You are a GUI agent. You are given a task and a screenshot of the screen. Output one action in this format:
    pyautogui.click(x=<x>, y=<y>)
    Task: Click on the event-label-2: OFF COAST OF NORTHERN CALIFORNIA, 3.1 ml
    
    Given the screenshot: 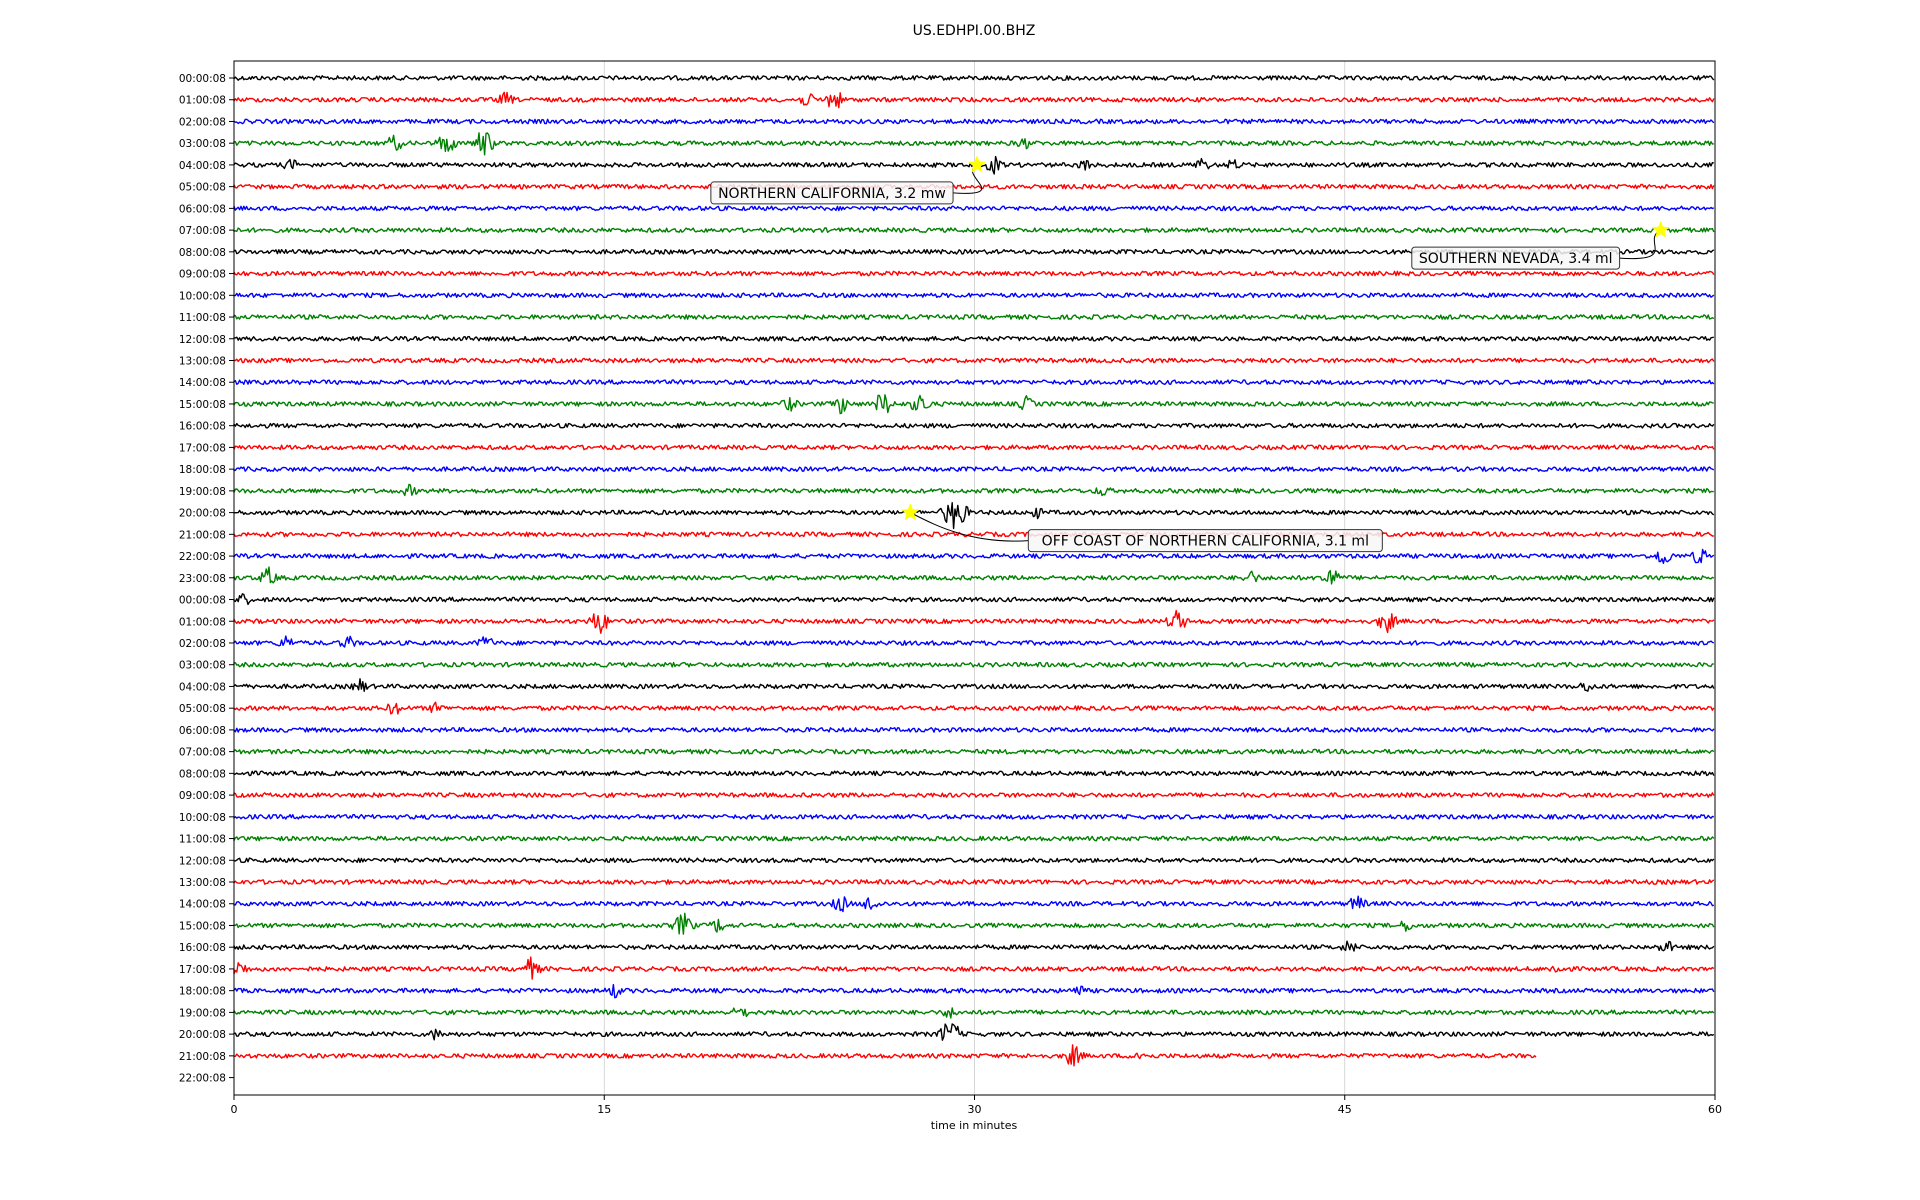 What is the action you would take?
    pyautogui.click(x=1205, y=542)
    